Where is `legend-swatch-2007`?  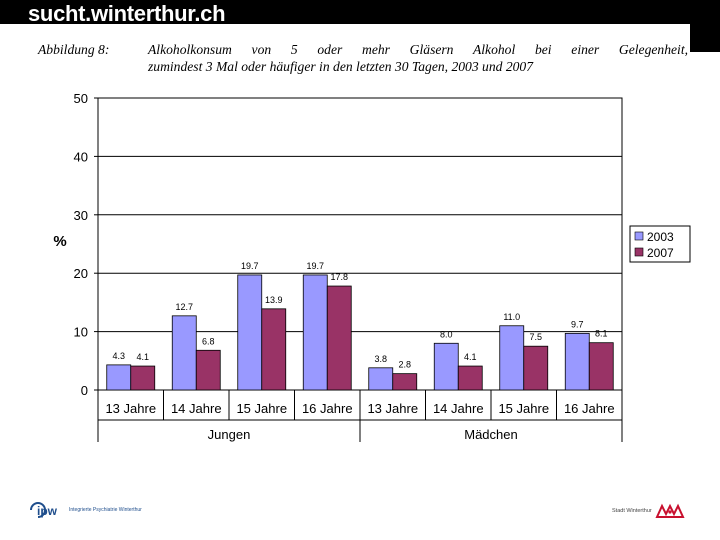 legend-swatch-2007 is located at coordinates (639, 252).